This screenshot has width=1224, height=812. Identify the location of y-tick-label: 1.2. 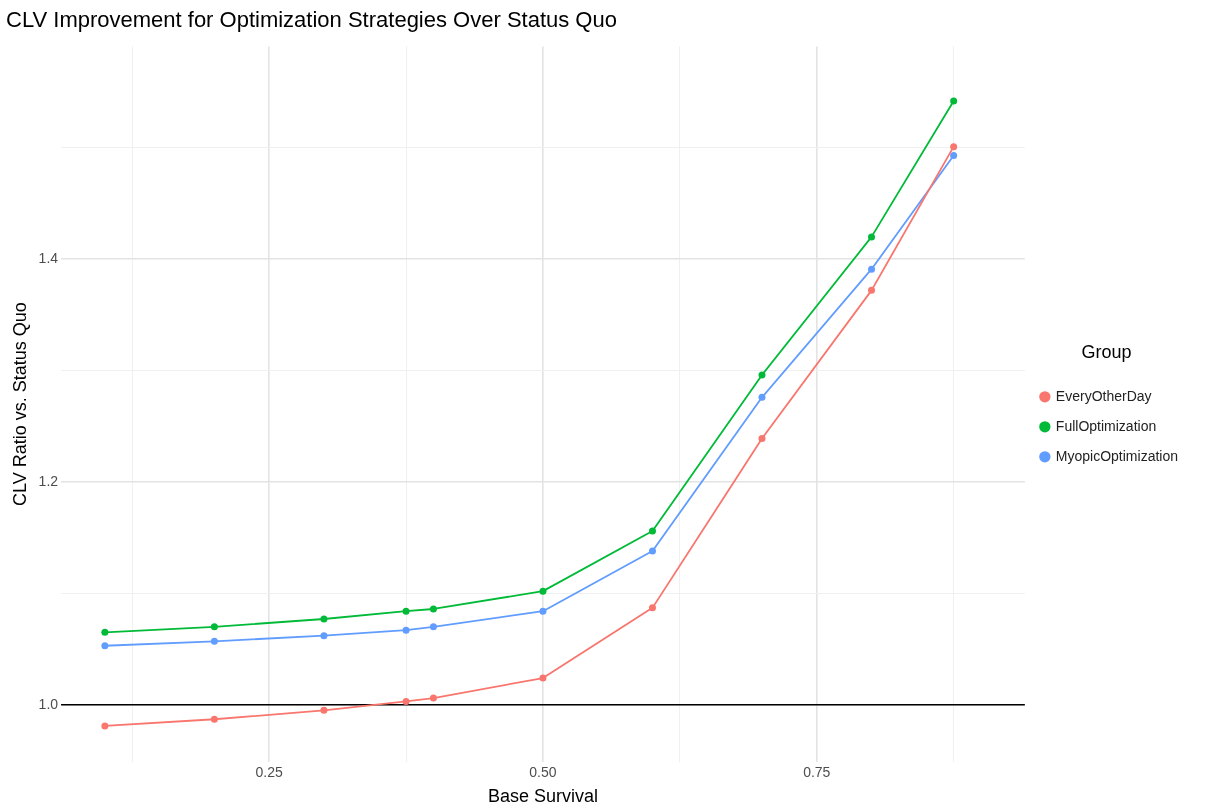
(48, 480).